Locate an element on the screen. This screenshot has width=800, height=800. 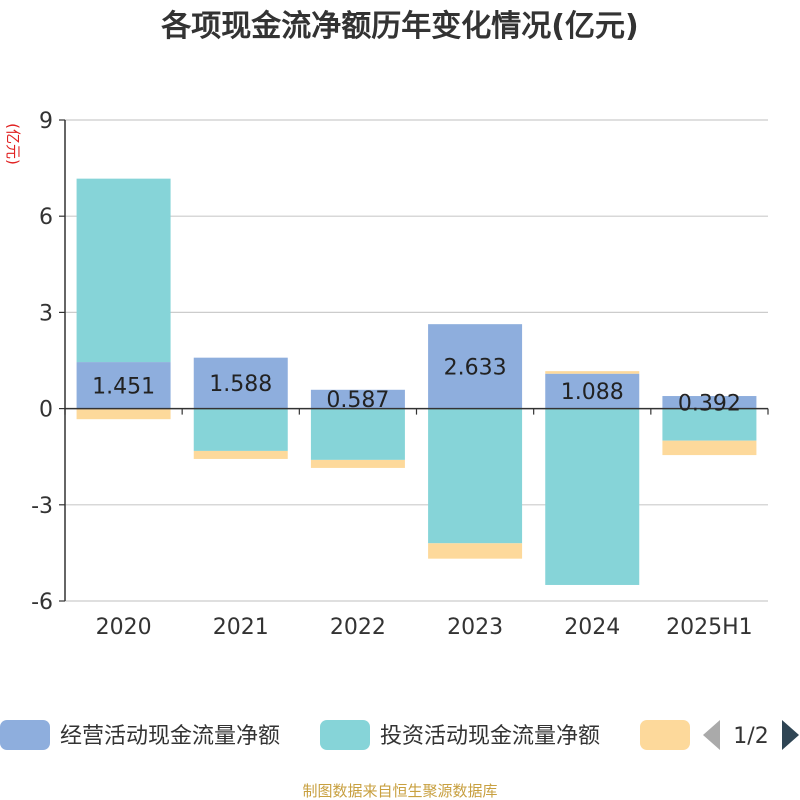
x-tick-label: 2022 is located at coordinates (358, 627).